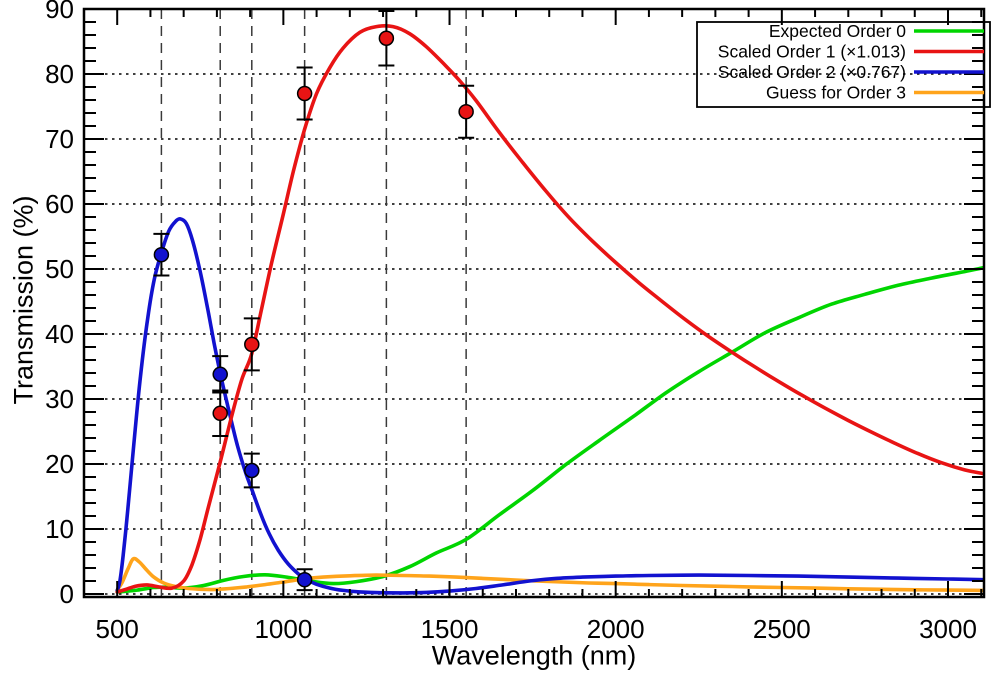 This screenshot has height=675, width=1001. Describe the element at coordinates (59, 399) in the screenshot. I see `y-tick-label-30: 30` at that location.